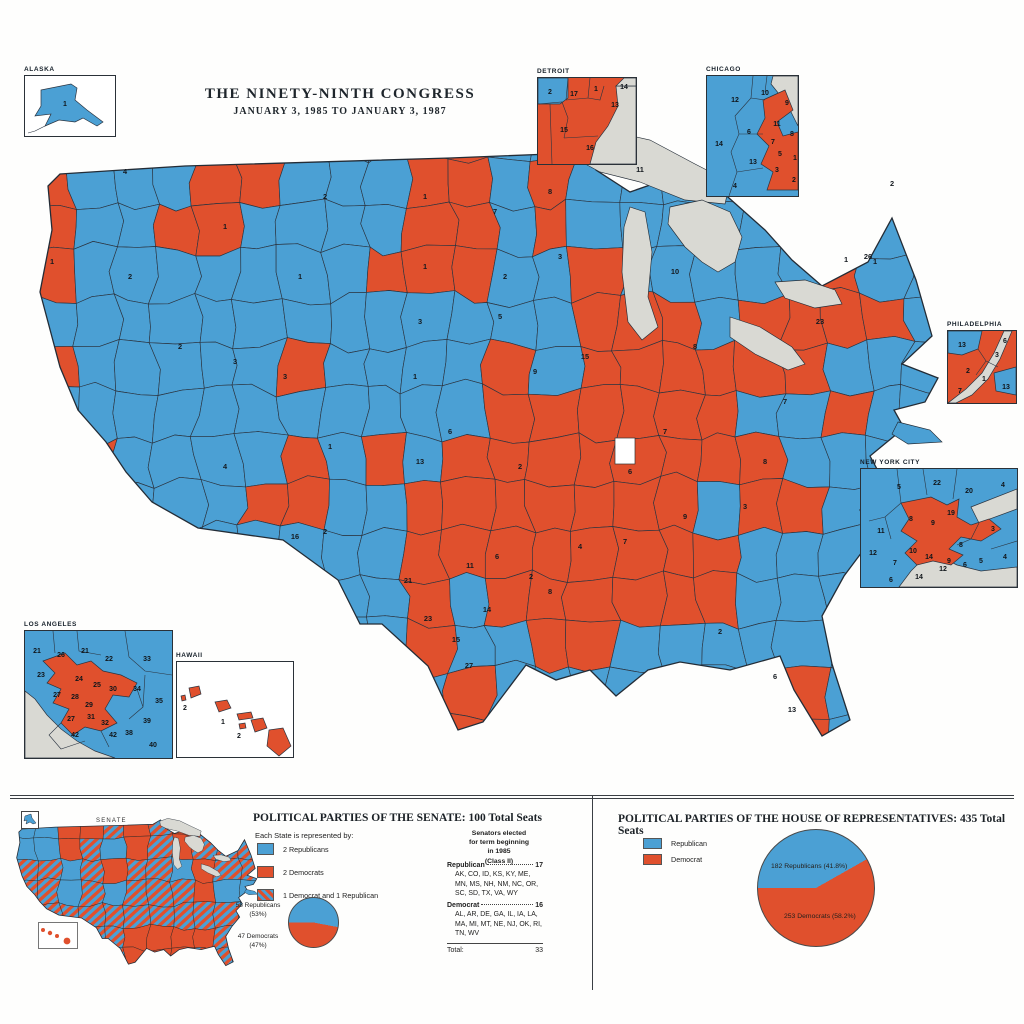 The width and height of the screenshot is (1024, 1024). What do you see at coordinates (258, 942) in the screenshot?
I see `senate-pie-democrat-label: 47 Democrats (47%)` at bounding box center [258, 942].